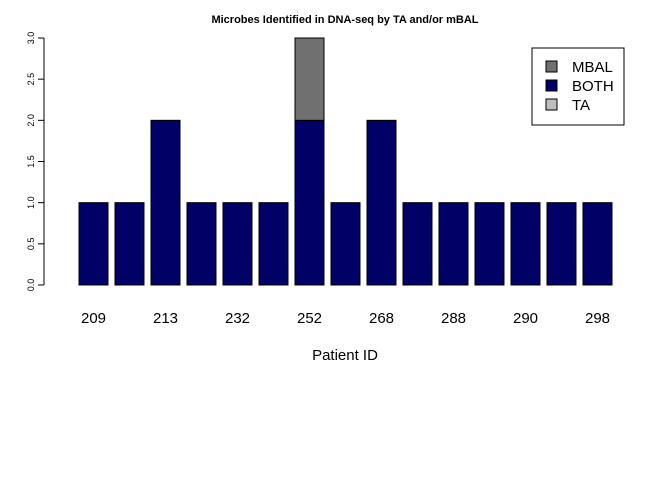 This screenshot has height=480, width=672. I want to click on legend-label: BOTH, so click(593, 86).